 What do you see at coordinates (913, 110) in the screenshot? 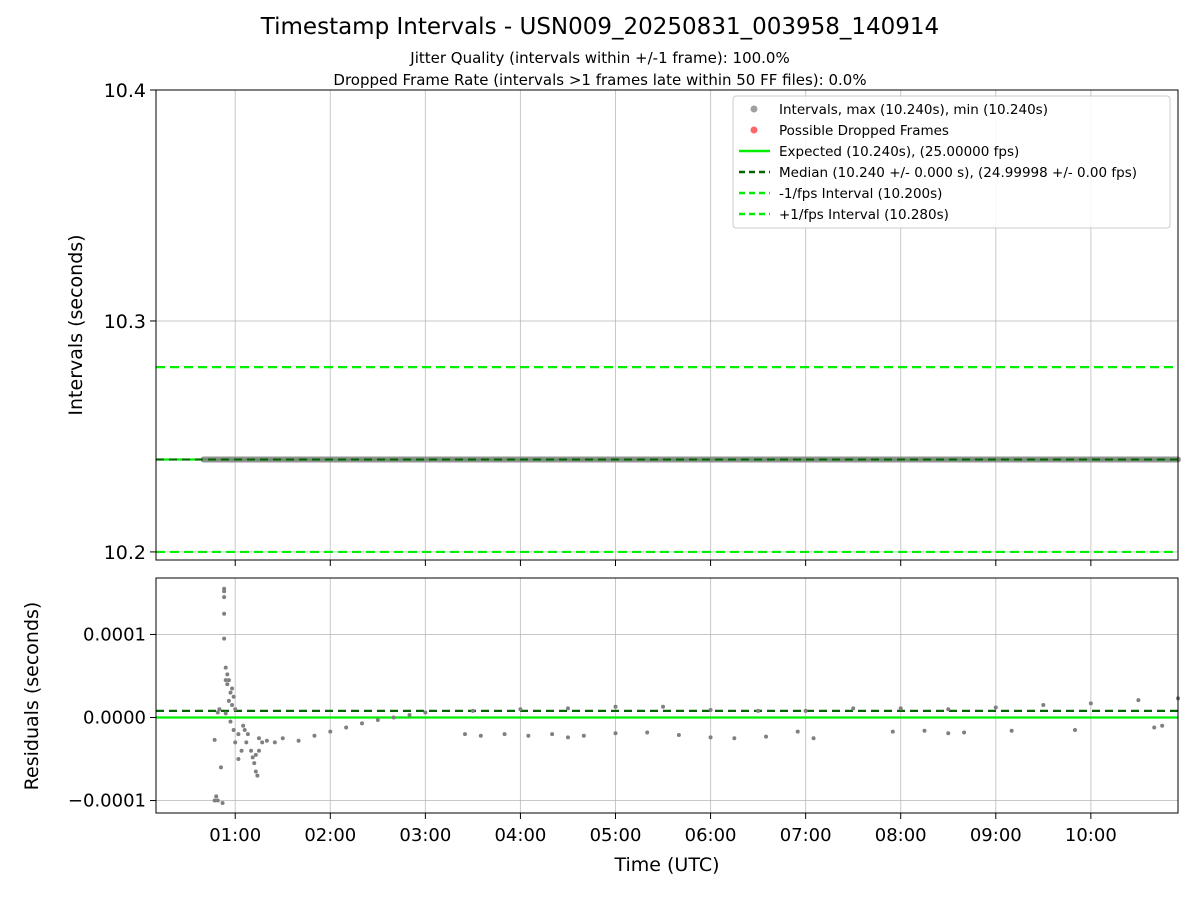
I see `legend-label: Intervals, max (10.240s), min (10.240s)` at bounding box center [913, 110].